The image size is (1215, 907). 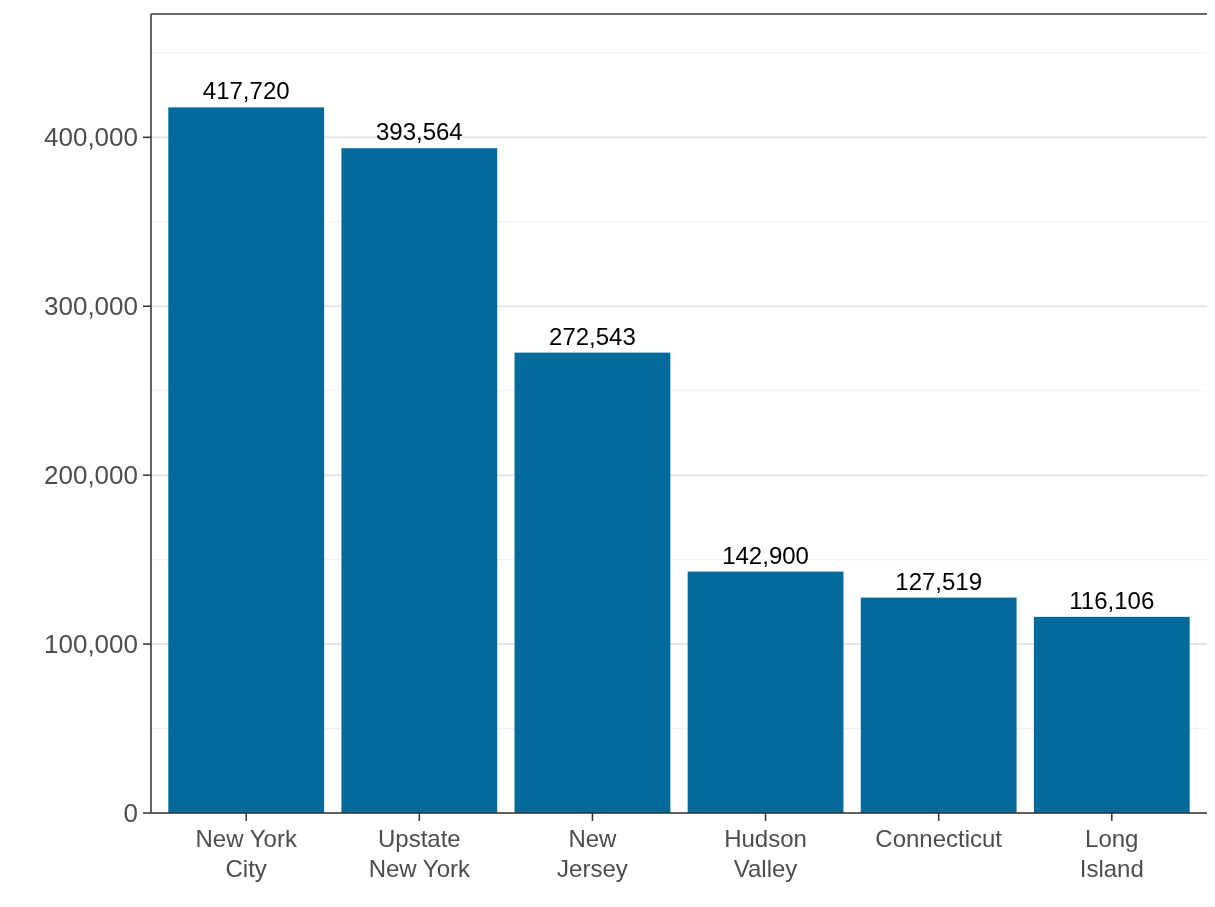 What do you see at coordinates (419, 132) in the screenshot?
I see `data-label: 393,564` at bounding box center [419, 132].